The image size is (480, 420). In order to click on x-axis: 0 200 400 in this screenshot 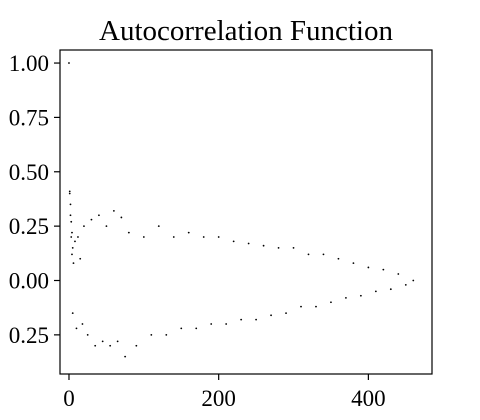, I will do `click(224, 392)`.